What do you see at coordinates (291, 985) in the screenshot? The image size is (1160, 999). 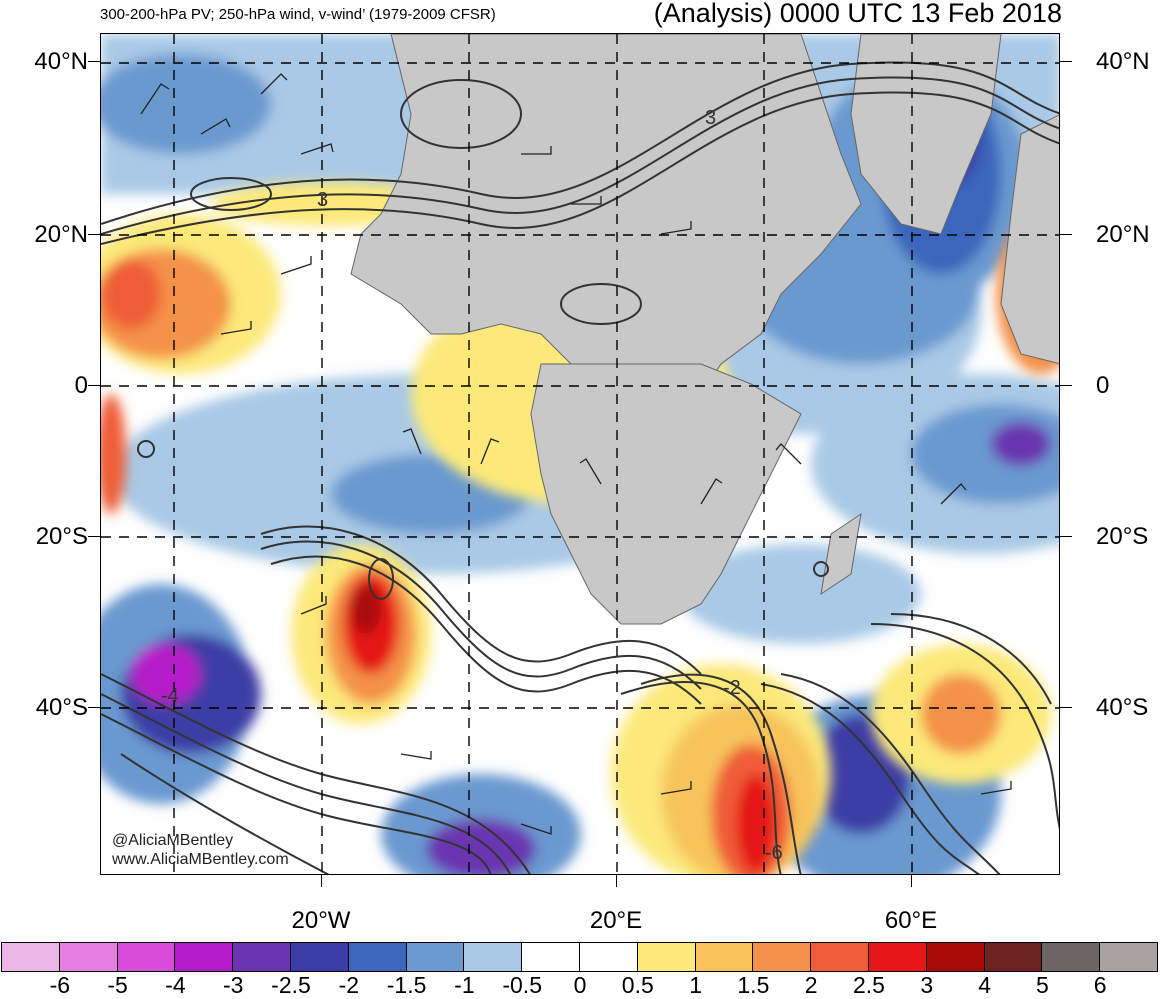 I see `colorbar-label: -2.5` at bounding box center [291, 985].